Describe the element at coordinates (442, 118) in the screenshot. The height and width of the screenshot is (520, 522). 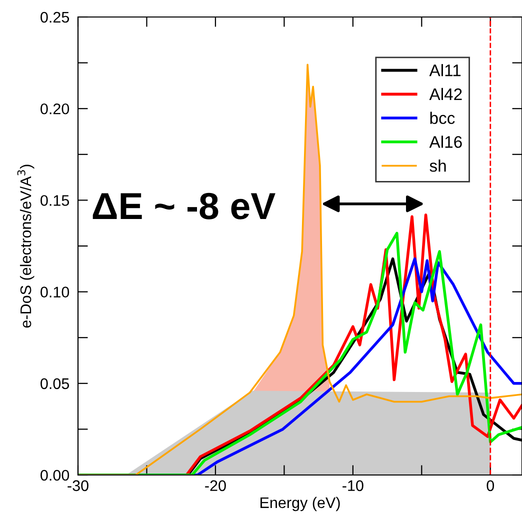
I see `legend-label: bcc` at that location.